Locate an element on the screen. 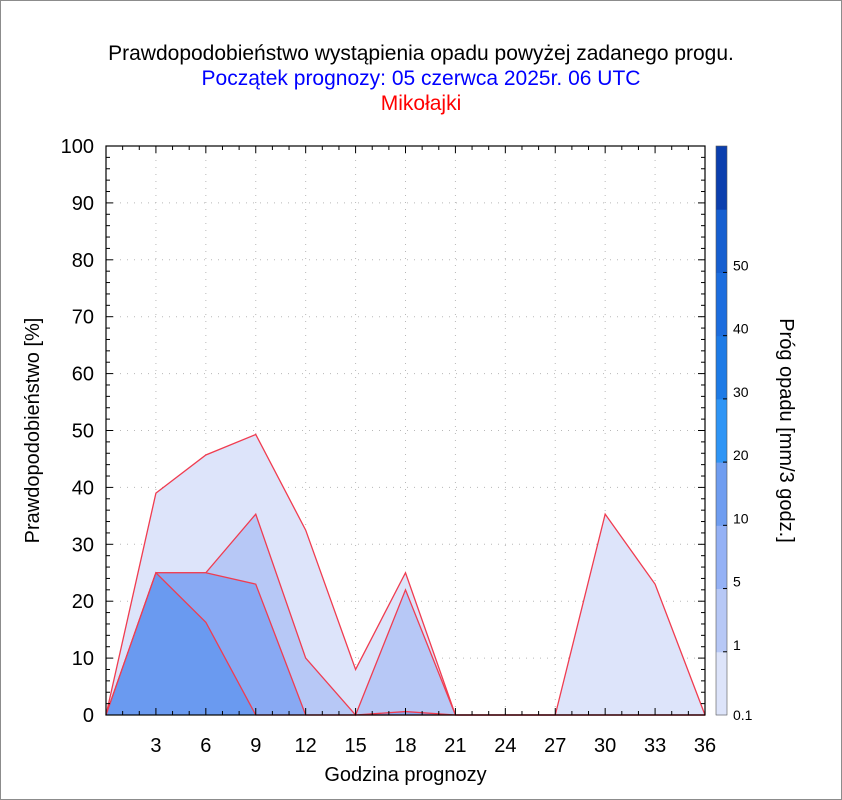 The width and height of the screenshot is (842, 800). y-tick-label: 100 is located at coordinates (77, 147).